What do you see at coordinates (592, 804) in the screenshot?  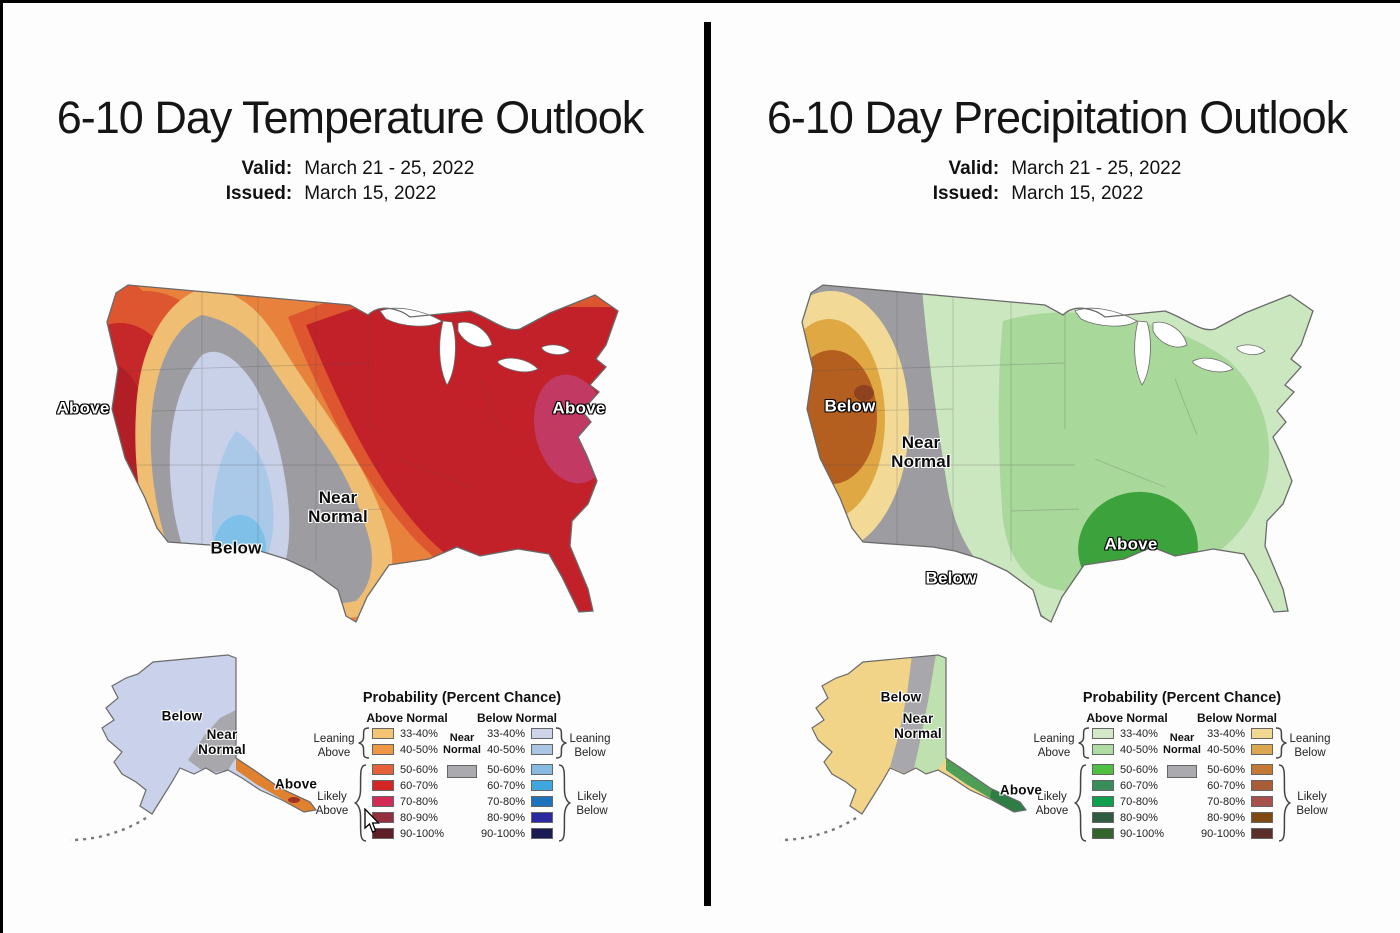 I see `likely-below-label: Likely Below` at bounding box center [592, 804].